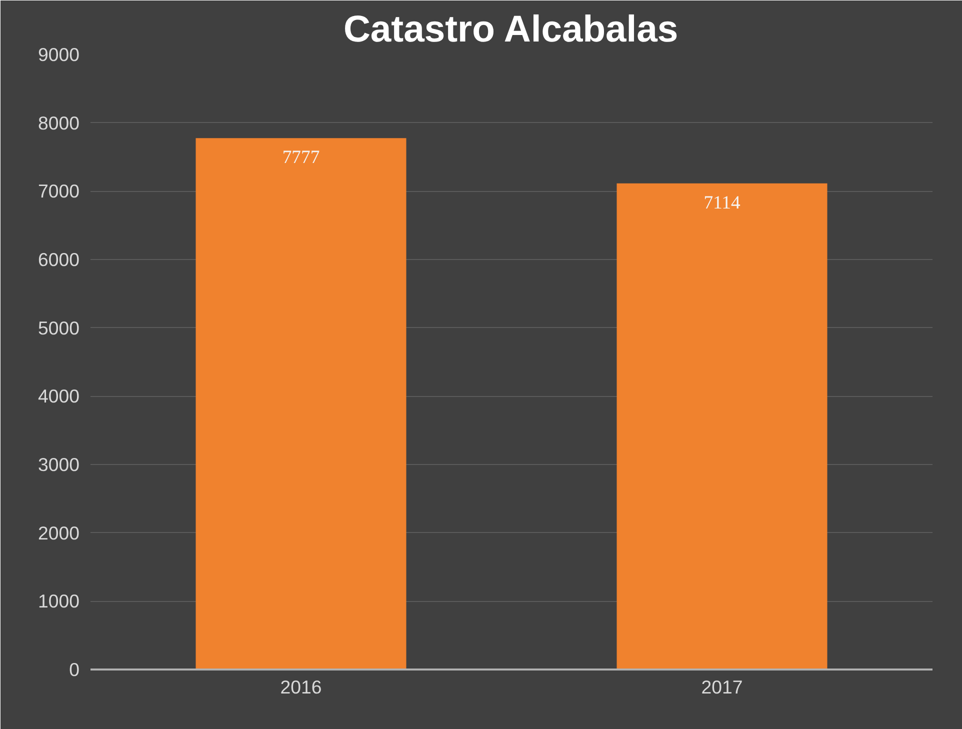 Image resolution: width=962 pixels, height=729 pixels. What do you see at coordinates (722, 687) in the screenshot?
I see `x-tick-label: 2017` at bounding box center [722, 687].